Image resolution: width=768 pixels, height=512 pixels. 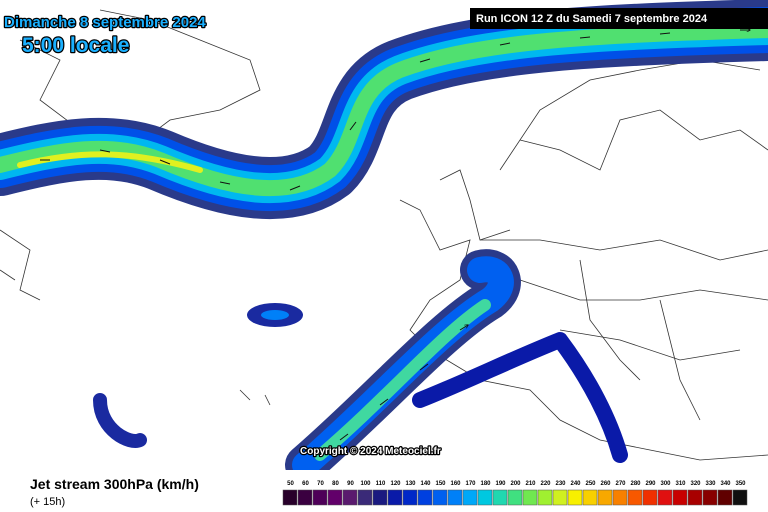 I want to click on legend-label: 100, so click(x=365, y=484).